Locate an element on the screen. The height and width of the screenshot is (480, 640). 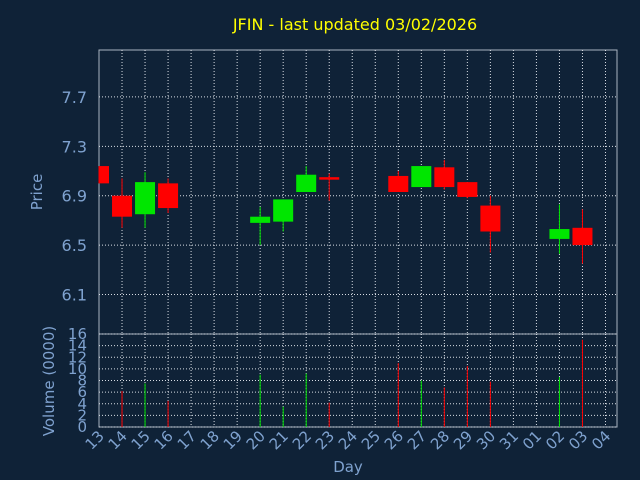
volume-tick-label: 12 is located at coordinates (77, 357).